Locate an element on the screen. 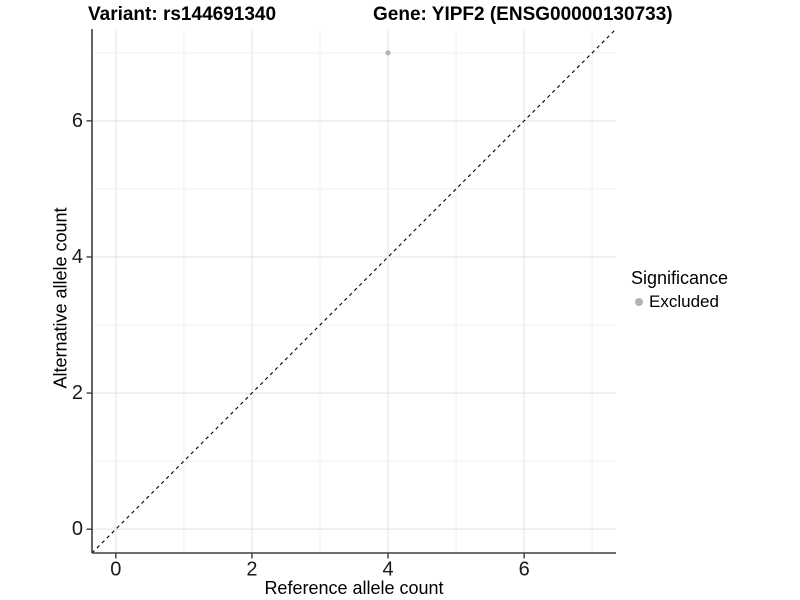 This screenshot has height=600, width=800. x-tick-label: 6 is located at coordinates (524, 570).